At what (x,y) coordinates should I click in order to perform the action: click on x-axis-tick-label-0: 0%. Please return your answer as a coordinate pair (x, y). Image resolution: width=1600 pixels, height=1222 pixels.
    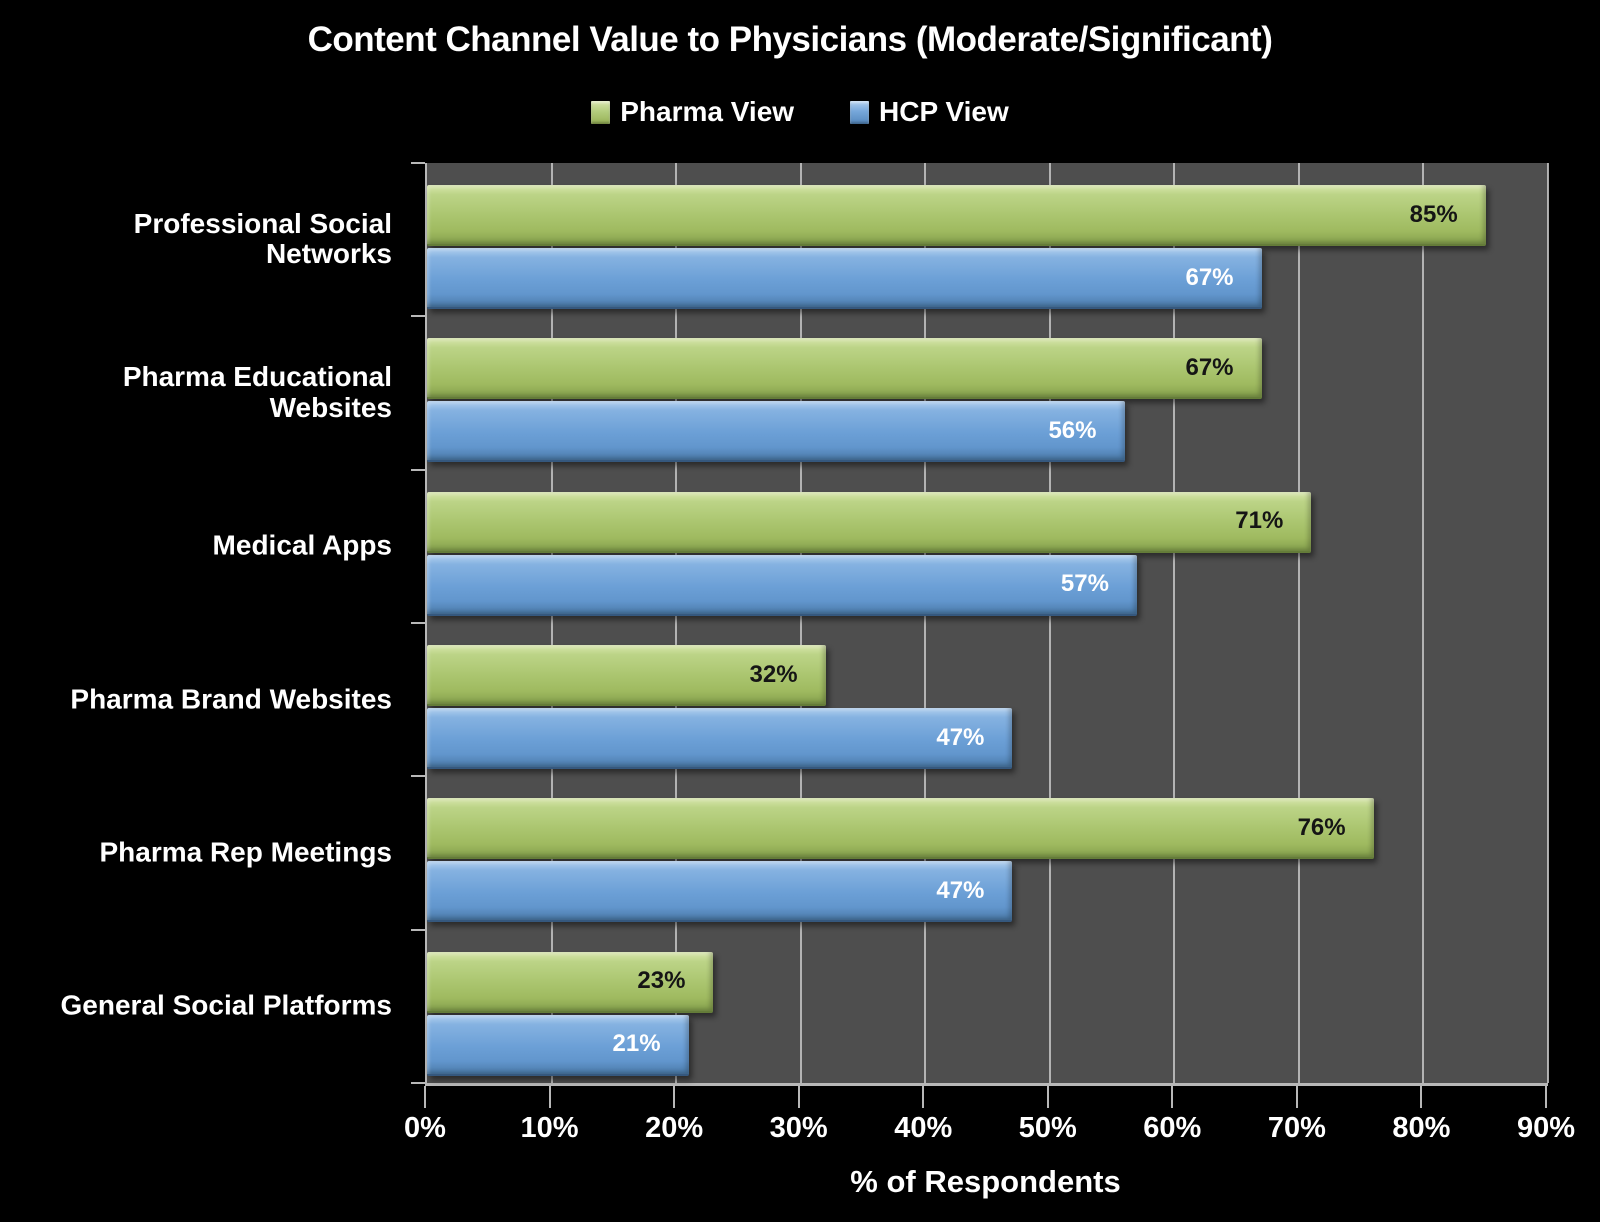
    Looking at the image, I should click on (425, 1128).